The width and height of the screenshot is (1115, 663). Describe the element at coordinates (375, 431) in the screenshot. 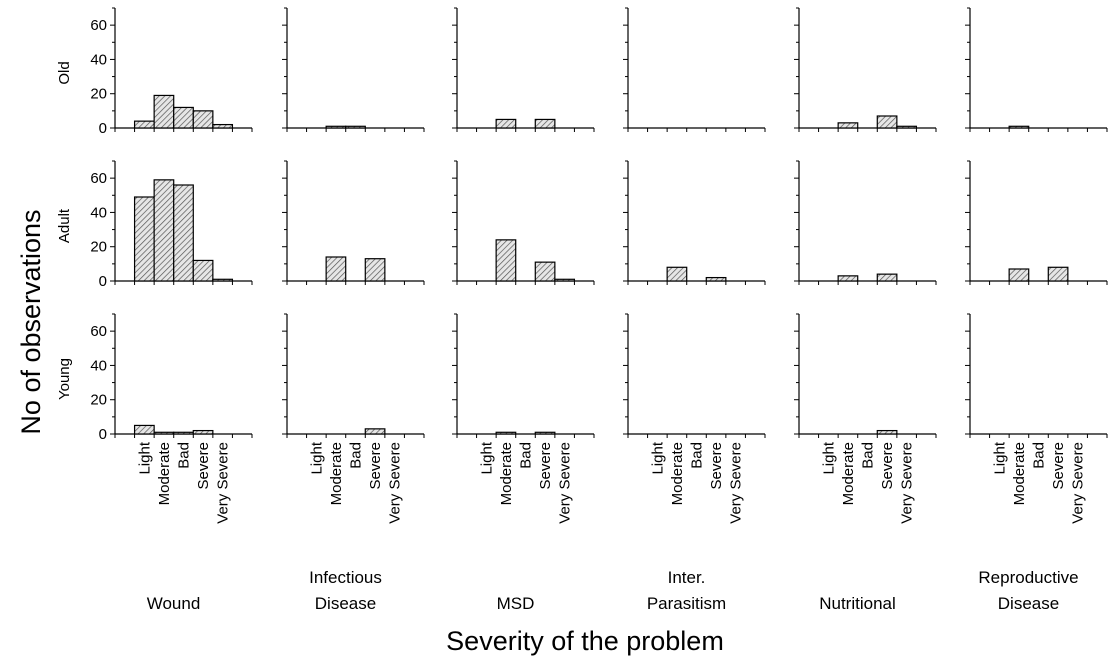

I see `bar-young-1-severe` at that location.